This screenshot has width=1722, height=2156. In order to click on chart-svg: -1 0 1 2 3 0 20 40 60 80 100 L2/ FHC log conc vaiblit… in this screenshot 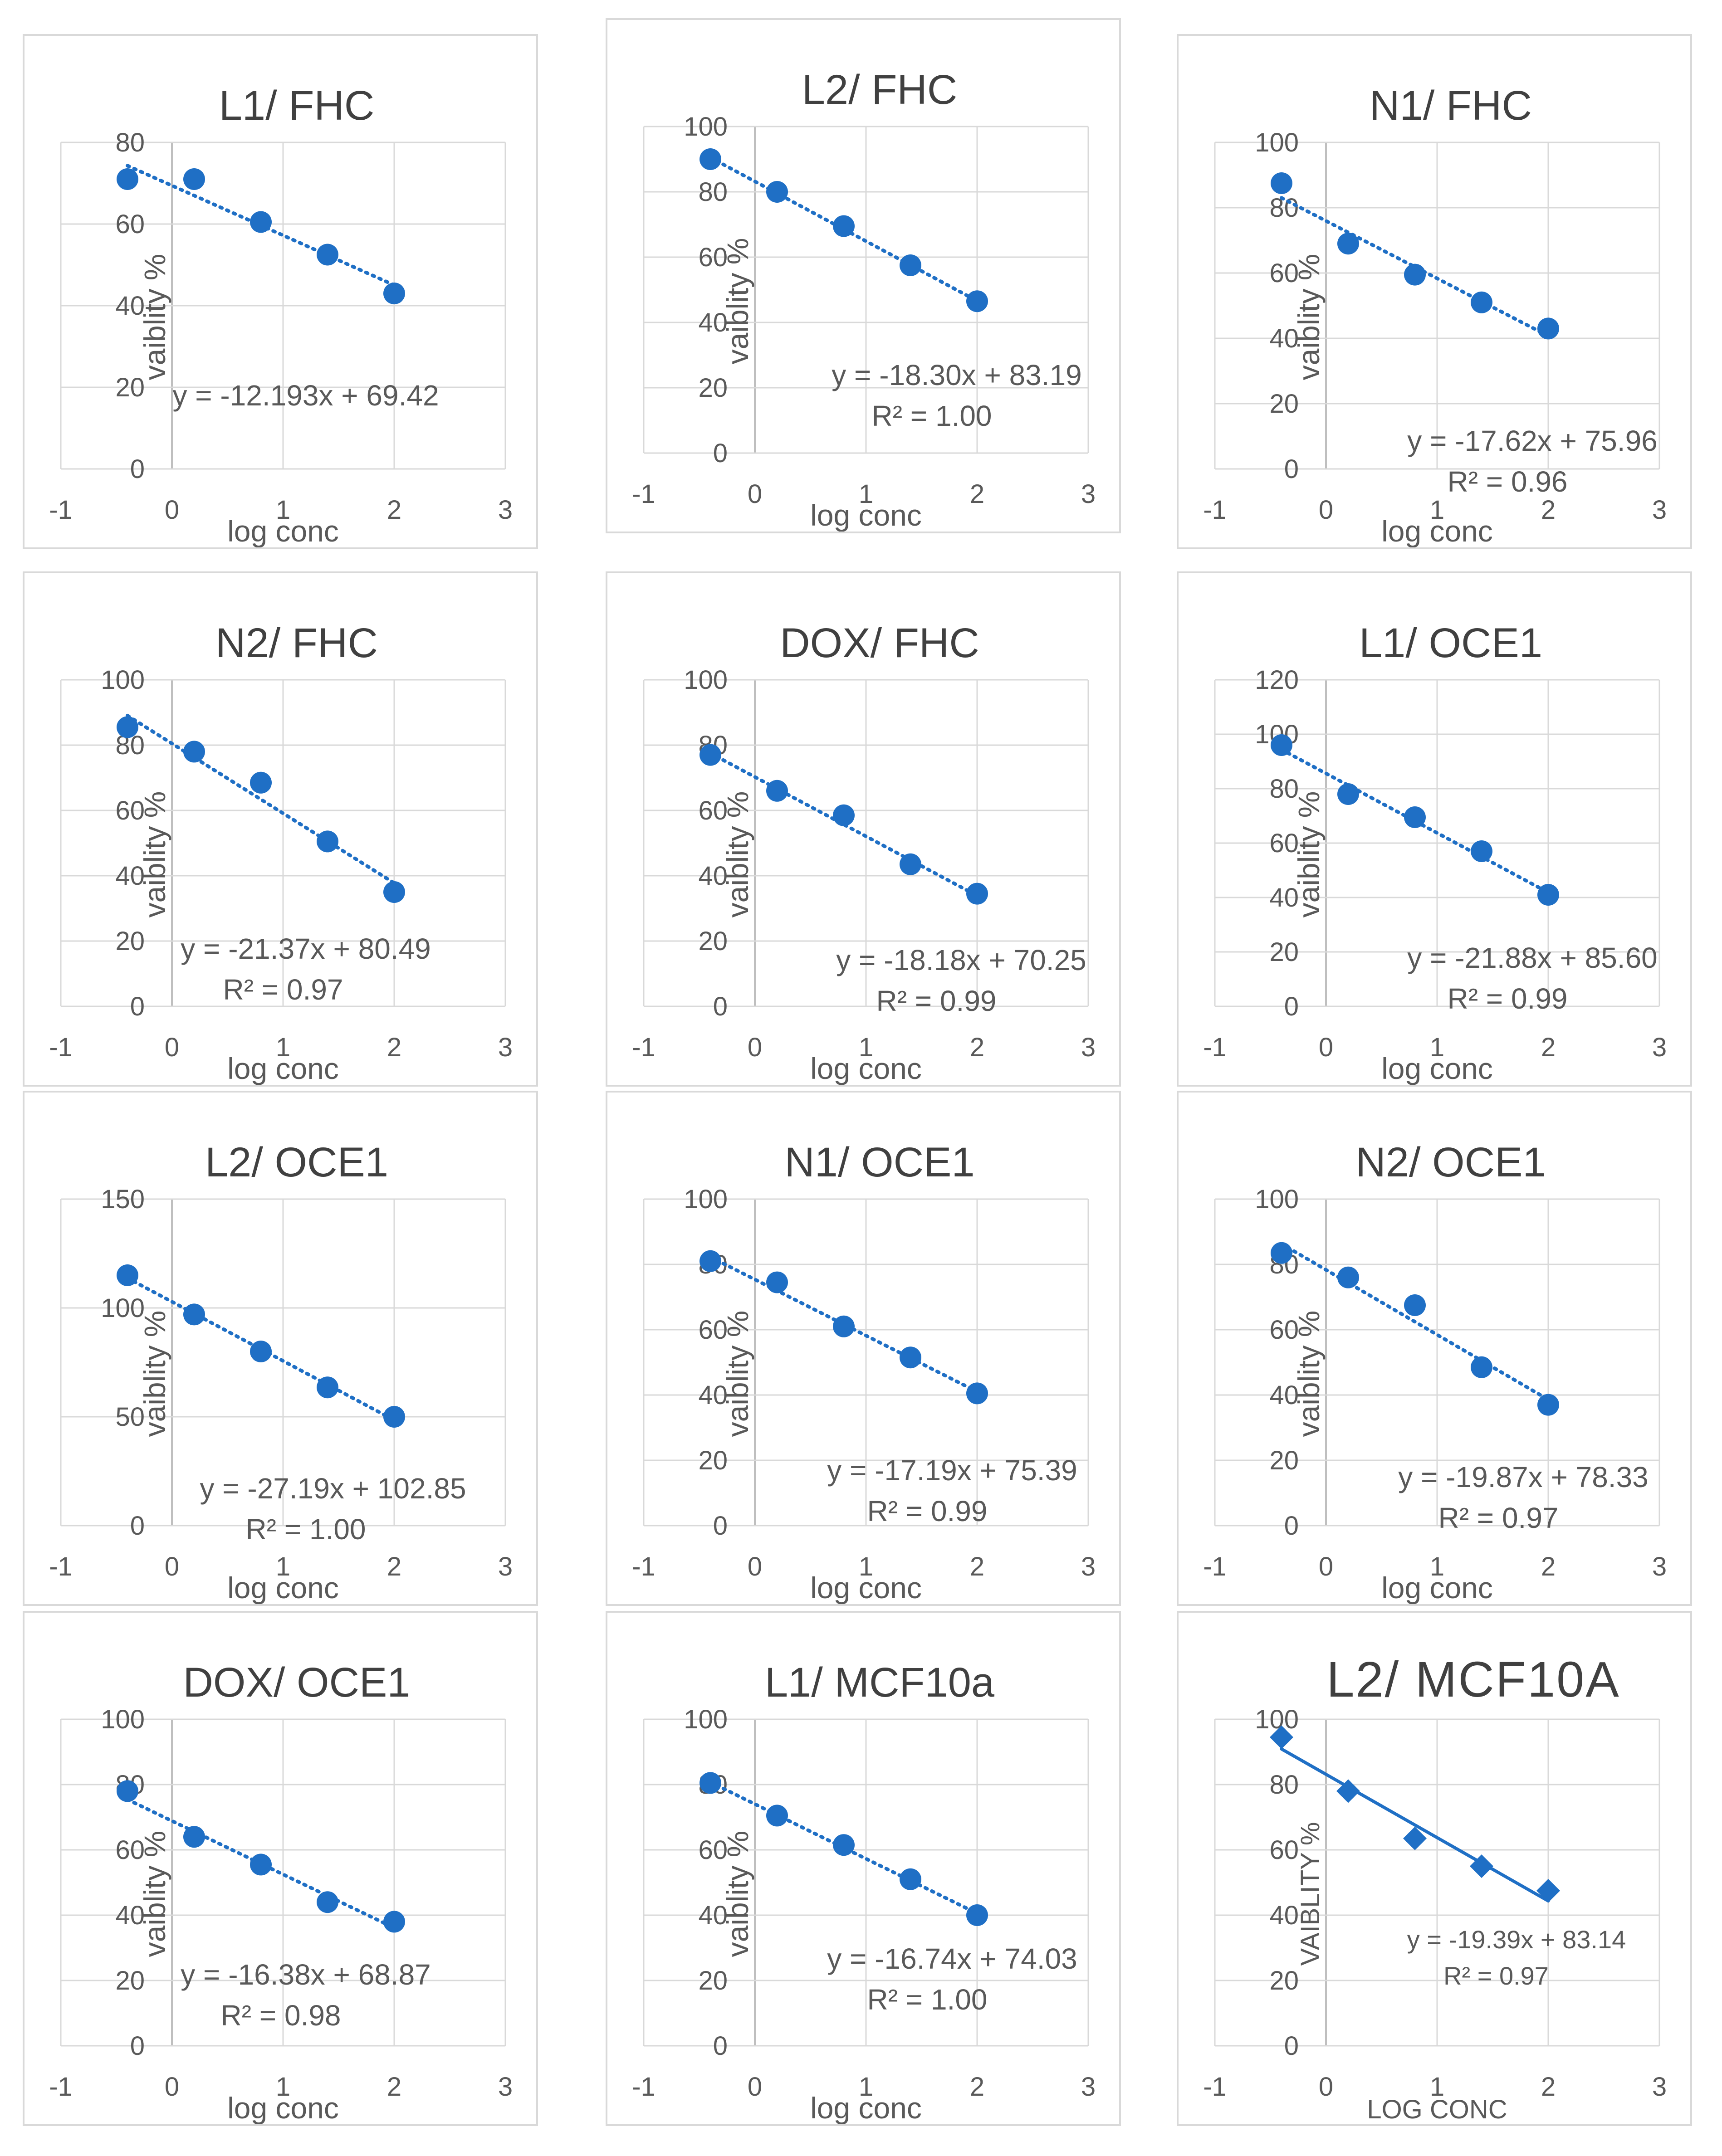, I will do `click(864, 299)`.